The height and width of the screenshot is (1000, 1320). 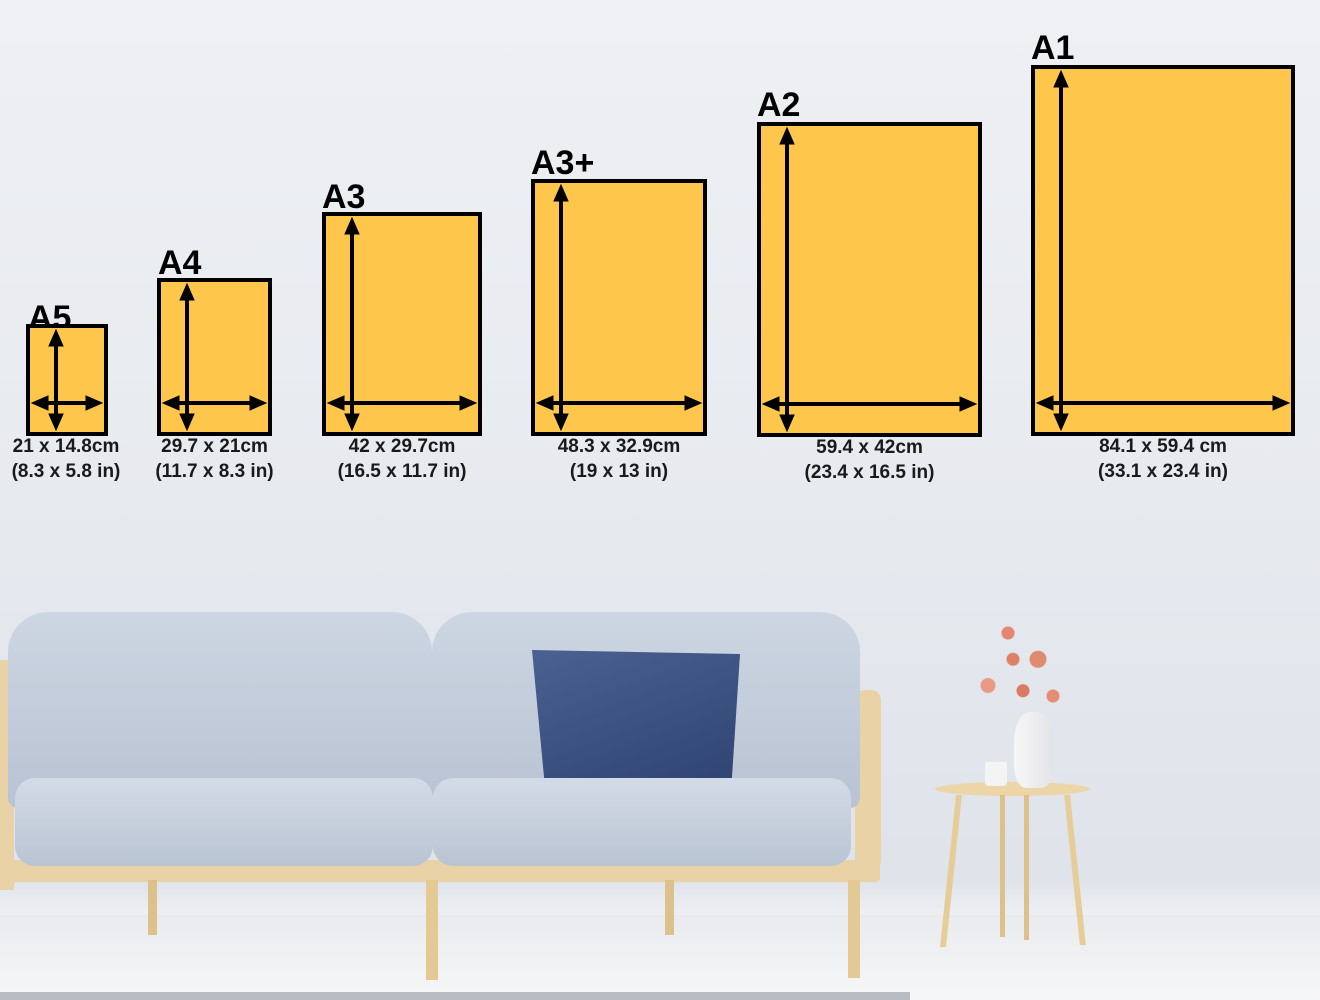 What do you see at coordinates (1163, 459) in the screenshot?
I see `poster-dimensions: 84.1 x 59.4 cm (33.1 x 23.4 in)` at bounding box center [1163, 459].